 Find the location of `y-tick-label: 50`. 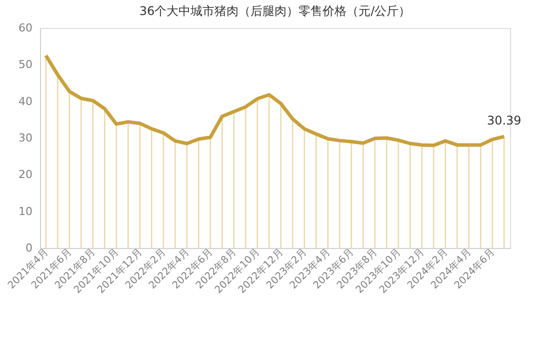

y-tick-label: 50 is located at coordinates (25, 65).